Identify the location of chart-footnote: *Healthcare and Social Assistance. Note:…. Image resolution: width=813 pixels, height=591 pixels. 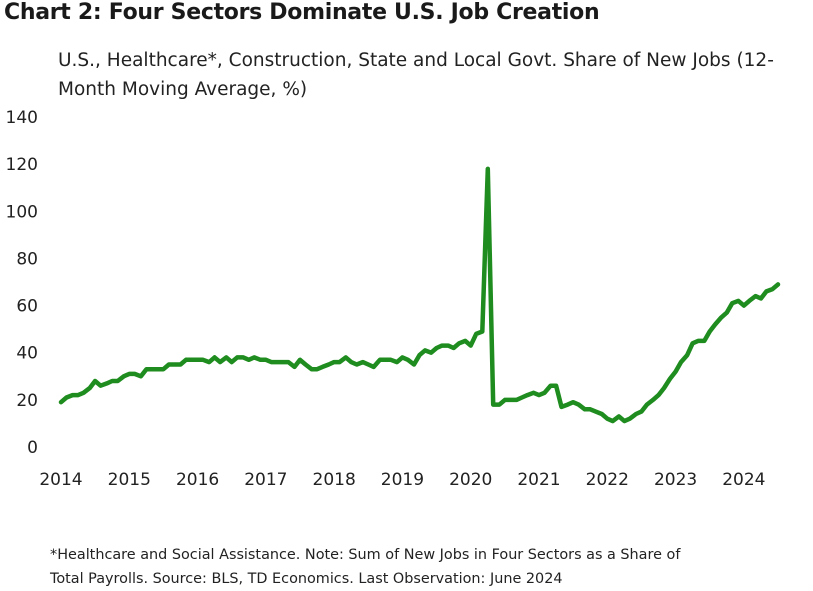
(430, 567).